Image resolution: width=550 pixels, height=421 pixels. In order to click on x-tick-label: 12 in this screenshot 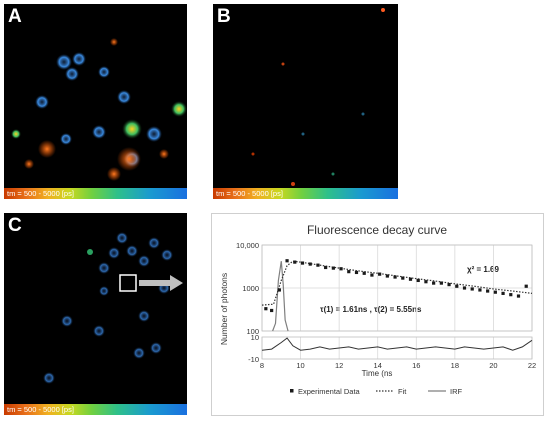, I will do `click(339, 365)`.